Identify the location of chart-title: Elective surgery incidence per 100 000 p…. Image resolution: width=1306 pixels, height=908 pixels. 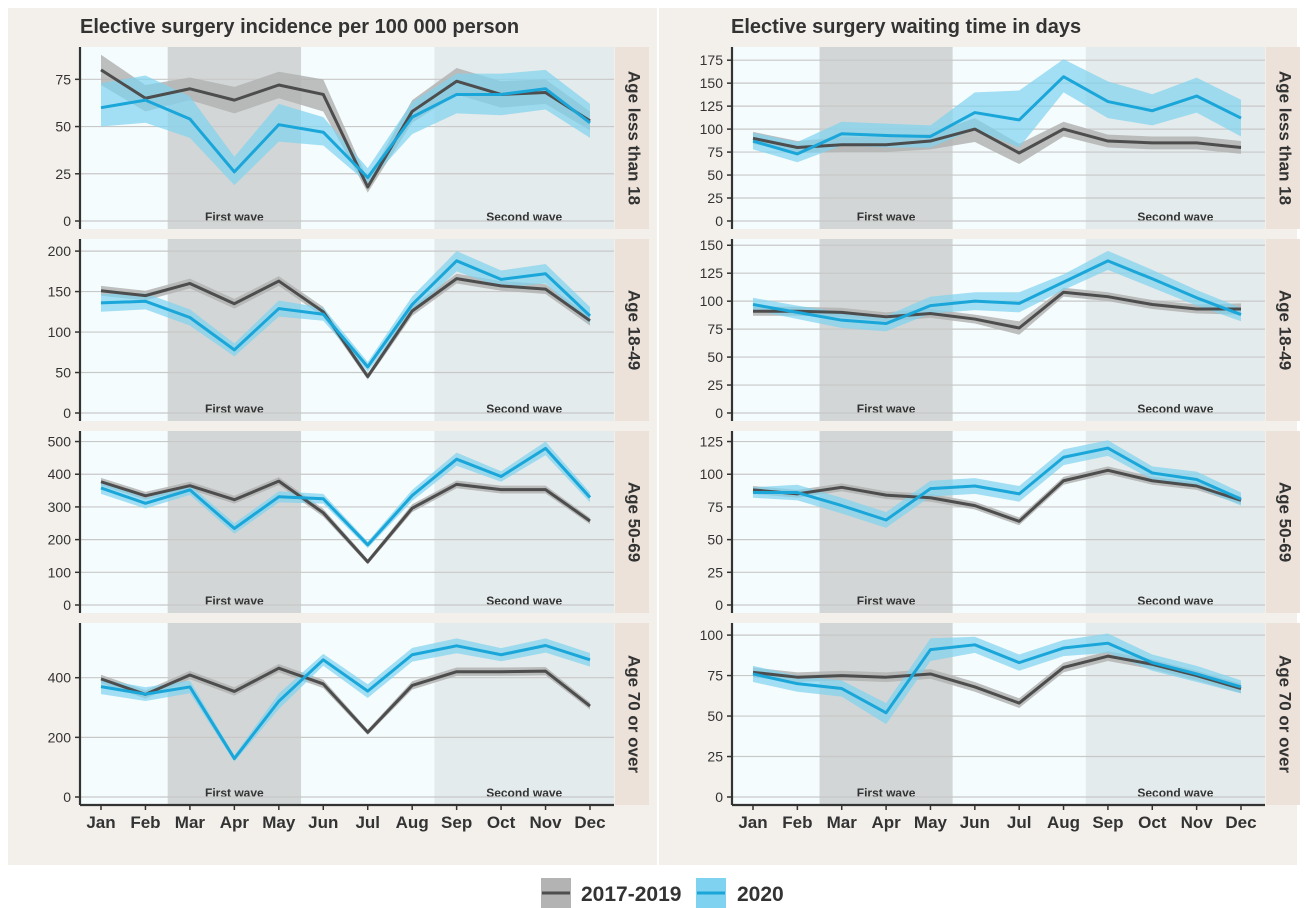
(299, 27).